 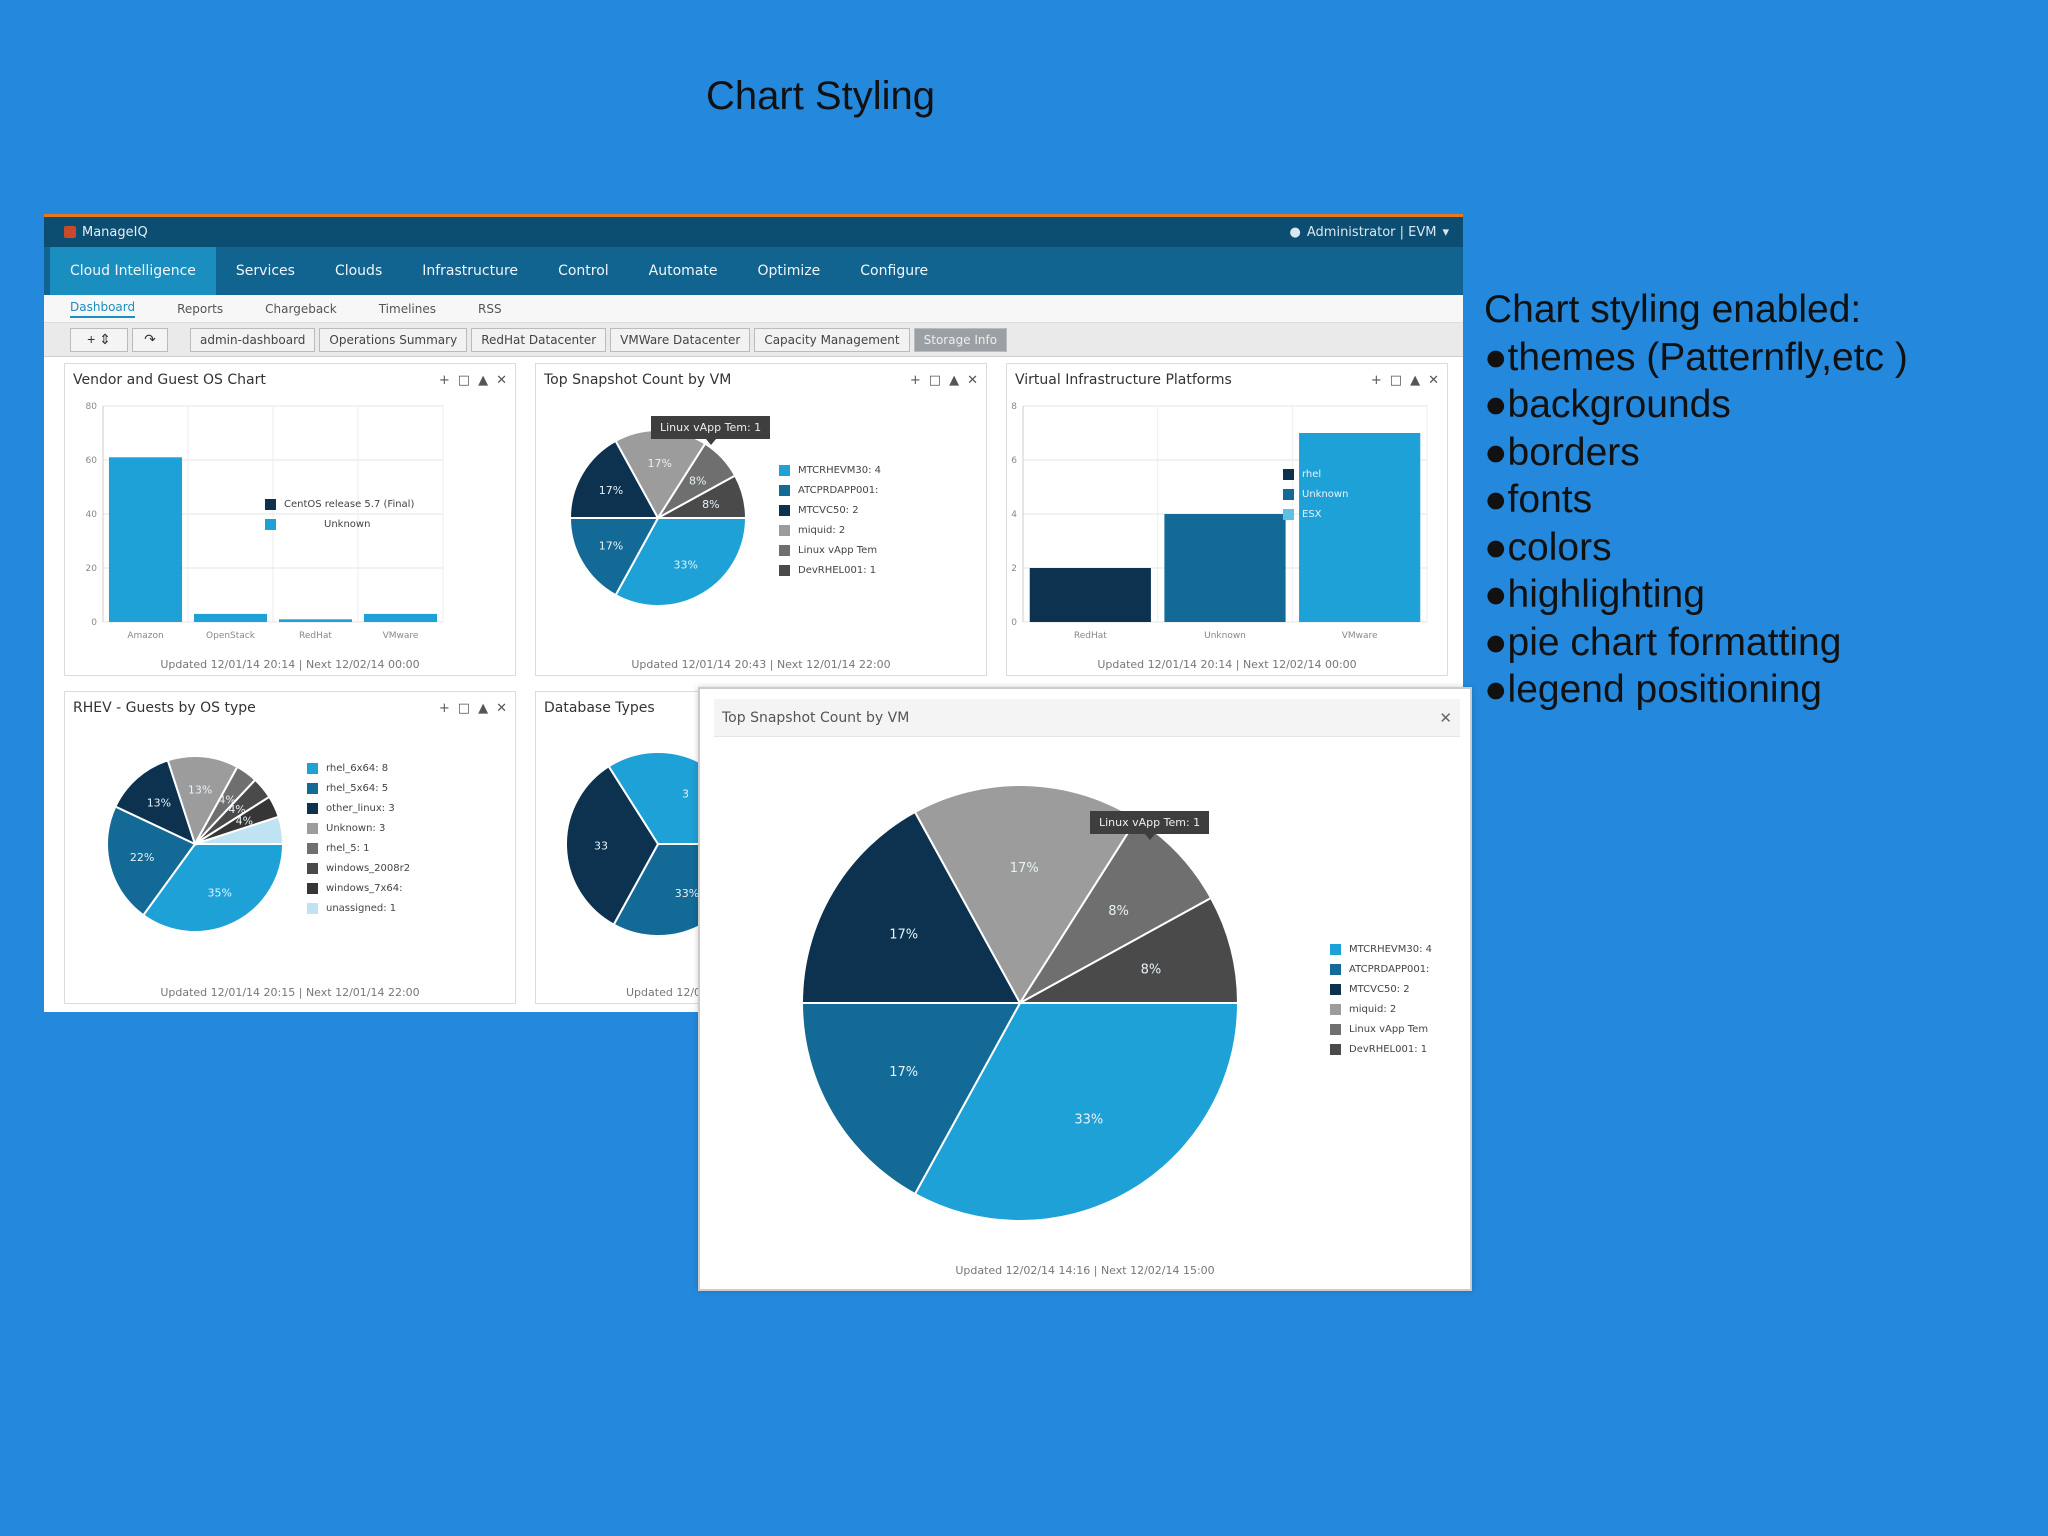 I want to click on nav-control: Control, so click(x=583, y=271).